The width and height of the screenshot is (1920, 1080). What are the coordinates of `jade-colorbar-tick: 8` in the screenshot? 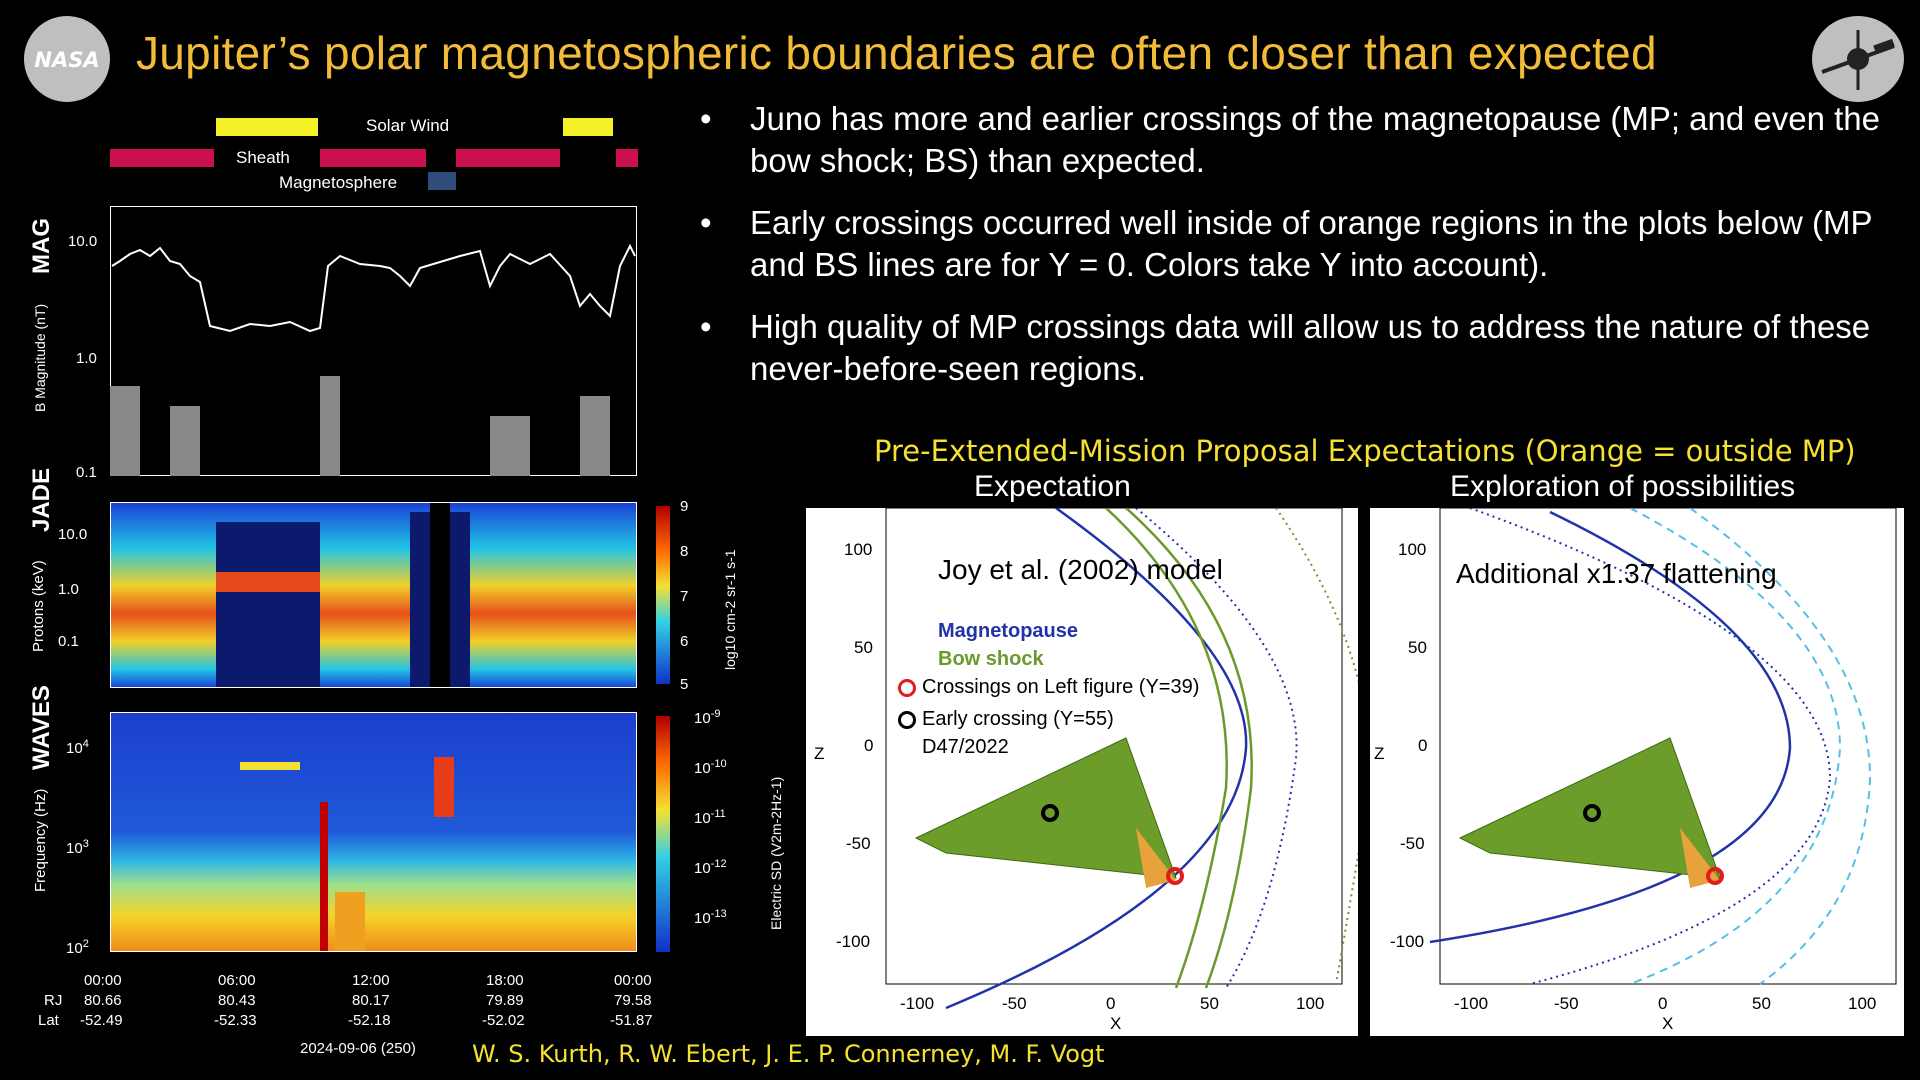 It's located at (684, 551).